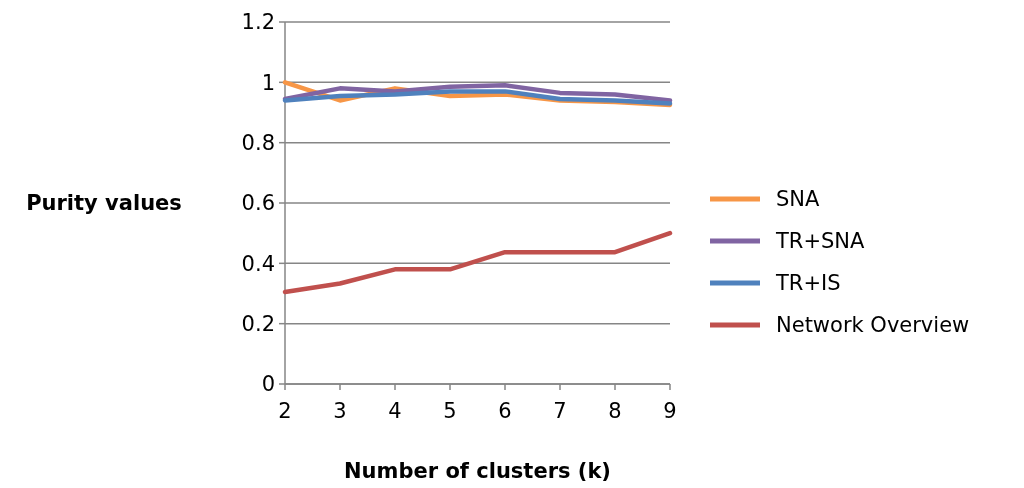 The height and width of the screenshot is (488, 1024). What do you see at coordinates (820, 241) in the screenshot?
I see `legend-label: TR+SNA` at bounding box center [820, 241].